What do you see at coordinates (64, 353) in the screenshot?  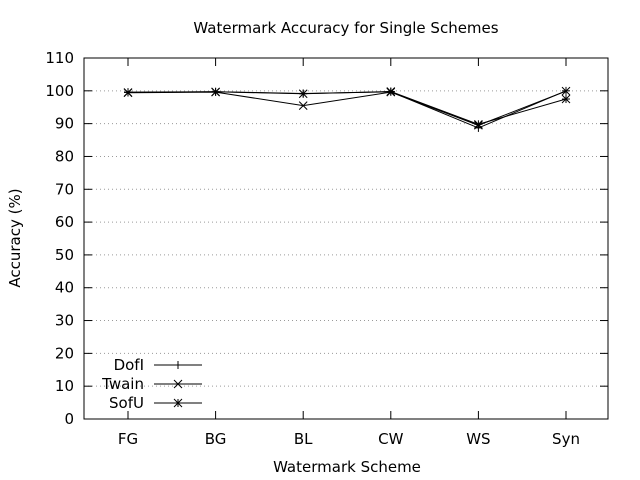 I see `y-tick-label: 20` at bounding box center [64, 353].